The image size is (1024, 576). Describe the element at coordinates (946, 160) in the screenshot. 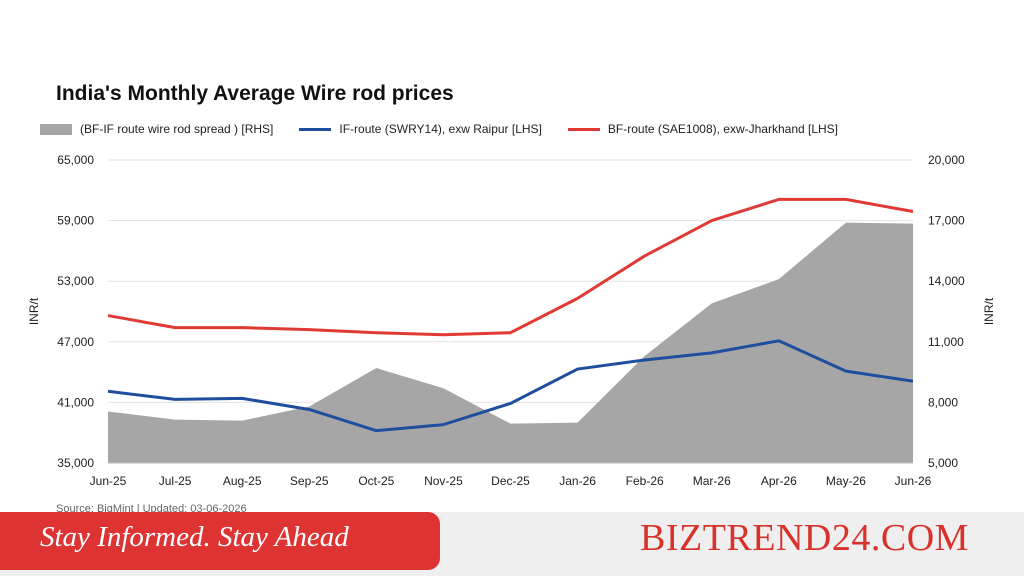

I see `right-tick-label: 20,000` at that location.